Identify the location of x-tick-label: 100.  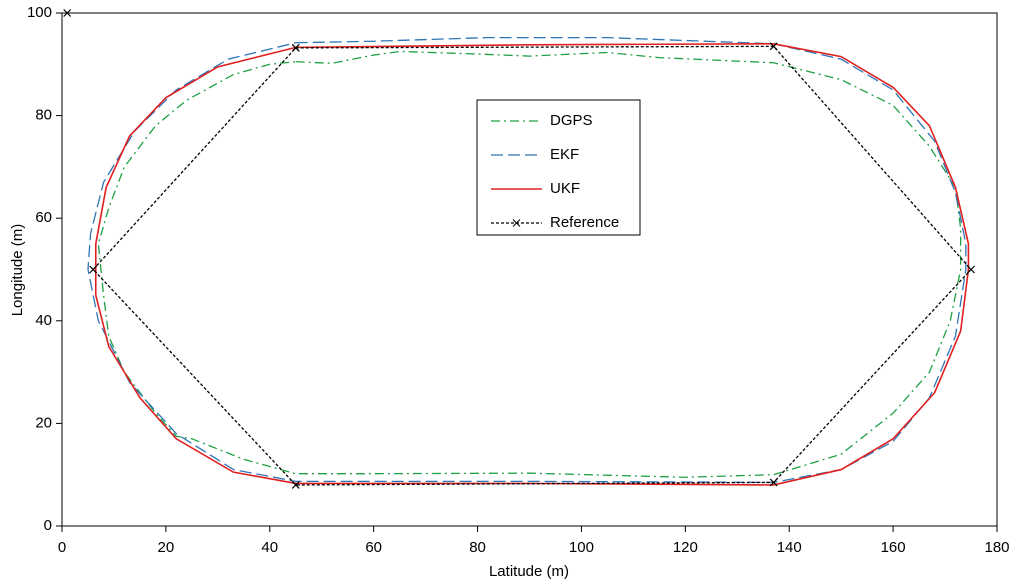
(581, 547).